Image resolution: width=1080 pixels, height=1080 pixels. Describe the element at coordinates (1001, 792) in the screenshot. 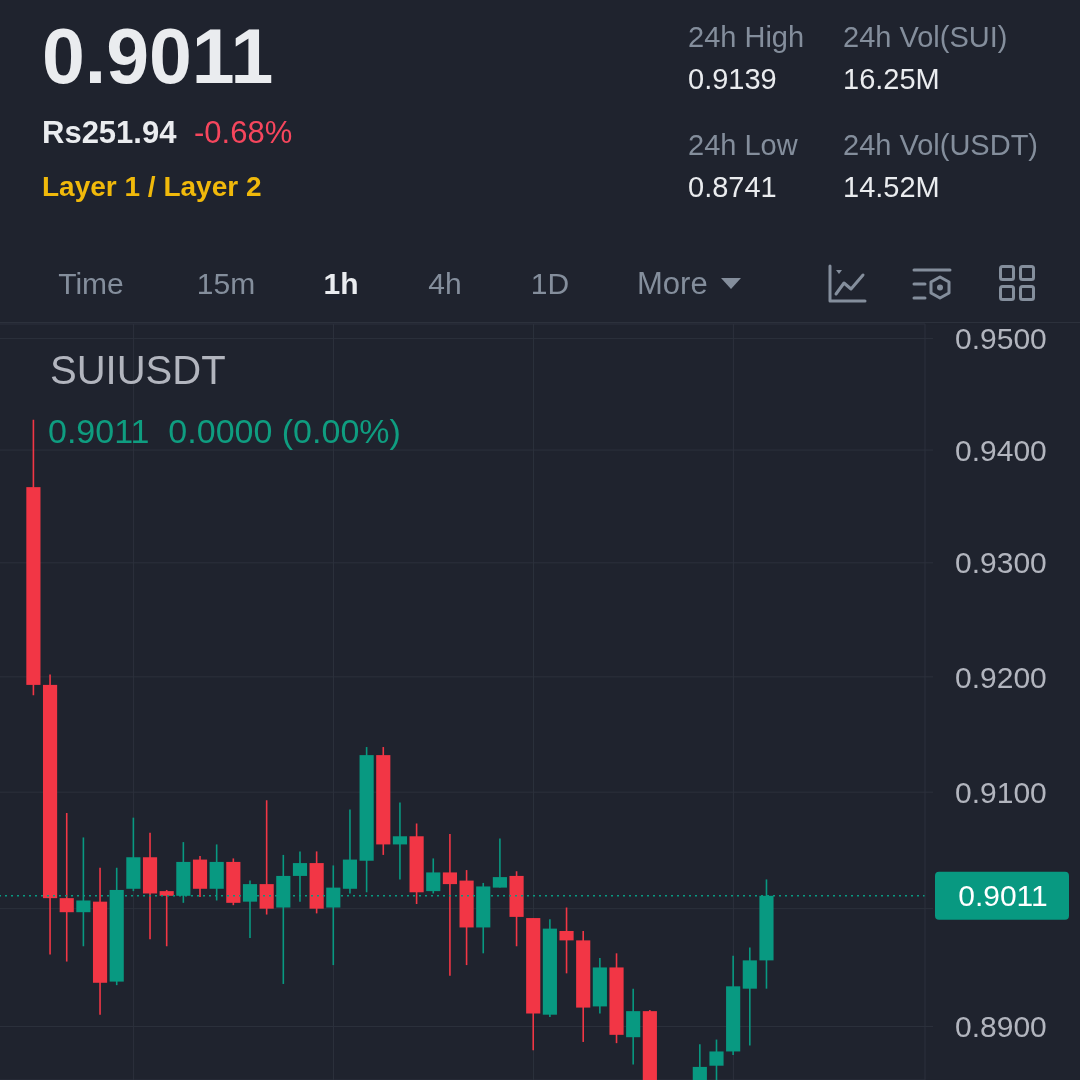

I see `y-tick-label: 0.9100` at that location.